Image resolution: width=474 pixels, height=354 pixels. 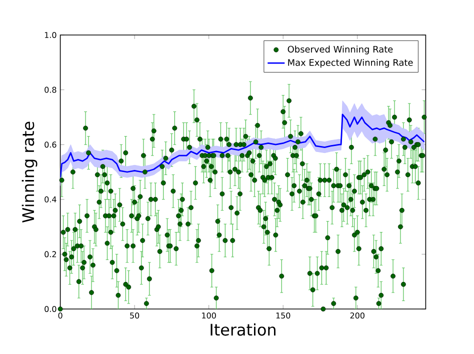 I want to click on legend-label: Max Expected Winning Rate, so click(x=350, y=63).